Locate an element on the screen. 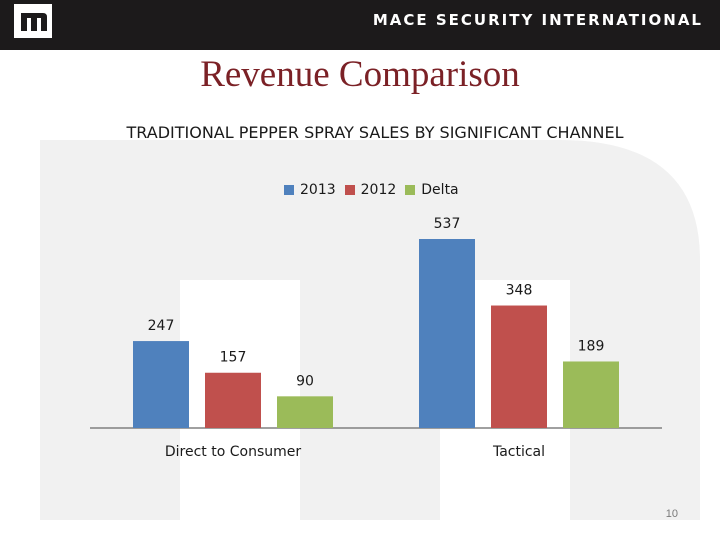  data-label-2012-1: 348 is located at coordinates (519, 291).